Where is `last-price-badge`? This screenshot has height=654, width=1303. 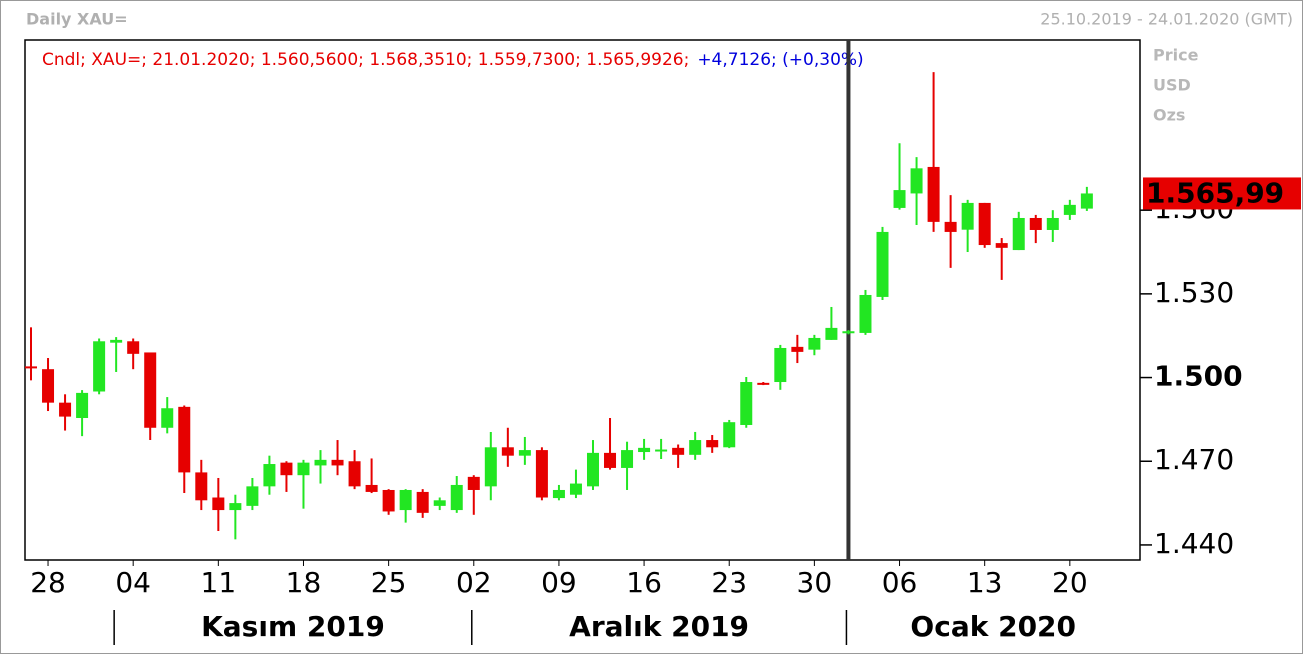 last-price-badge is located at coordinates (1222, 193).